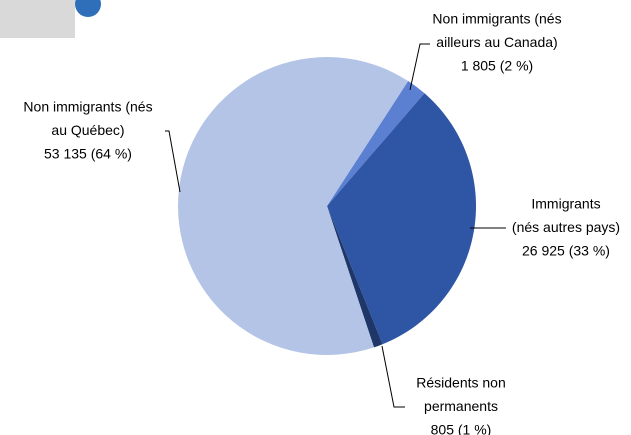  What do you see at coordinates (461, 383) in the screenshot?
I see `slice-label: Résidents non` at bounding box center [461, 383].